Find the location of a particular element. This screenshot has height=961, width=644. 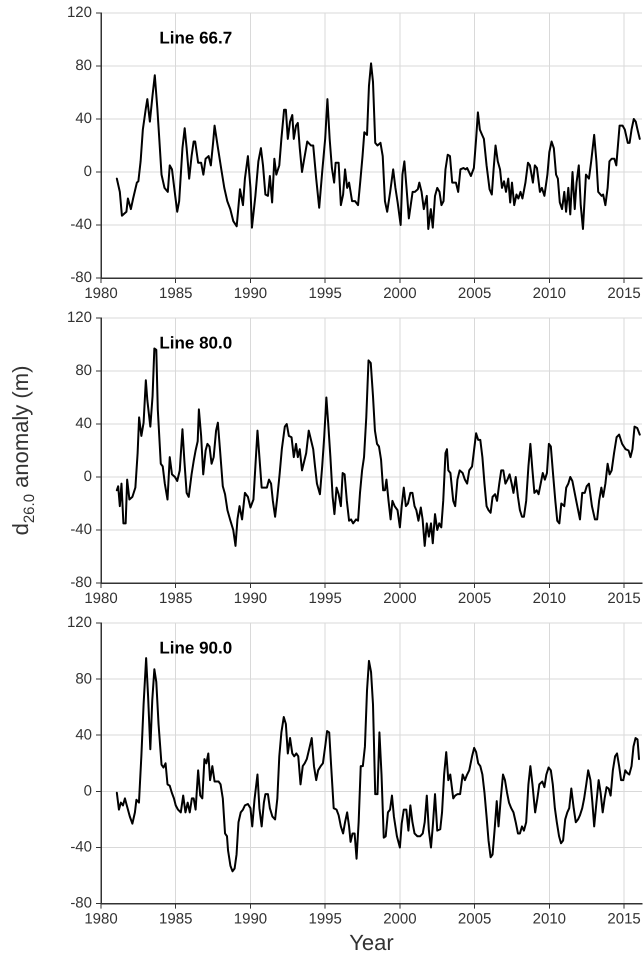

text: Line 90.0 is located at coordinates (195, 648).